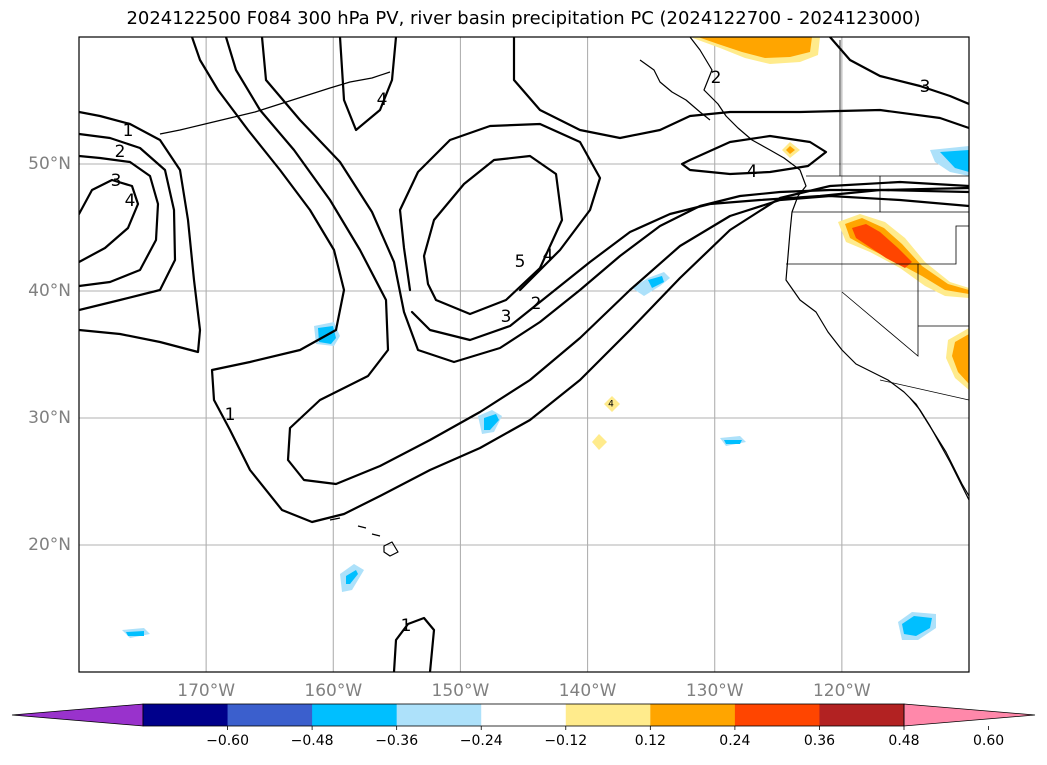  I want to click on pv-contour-3-top, so click(898, 71).